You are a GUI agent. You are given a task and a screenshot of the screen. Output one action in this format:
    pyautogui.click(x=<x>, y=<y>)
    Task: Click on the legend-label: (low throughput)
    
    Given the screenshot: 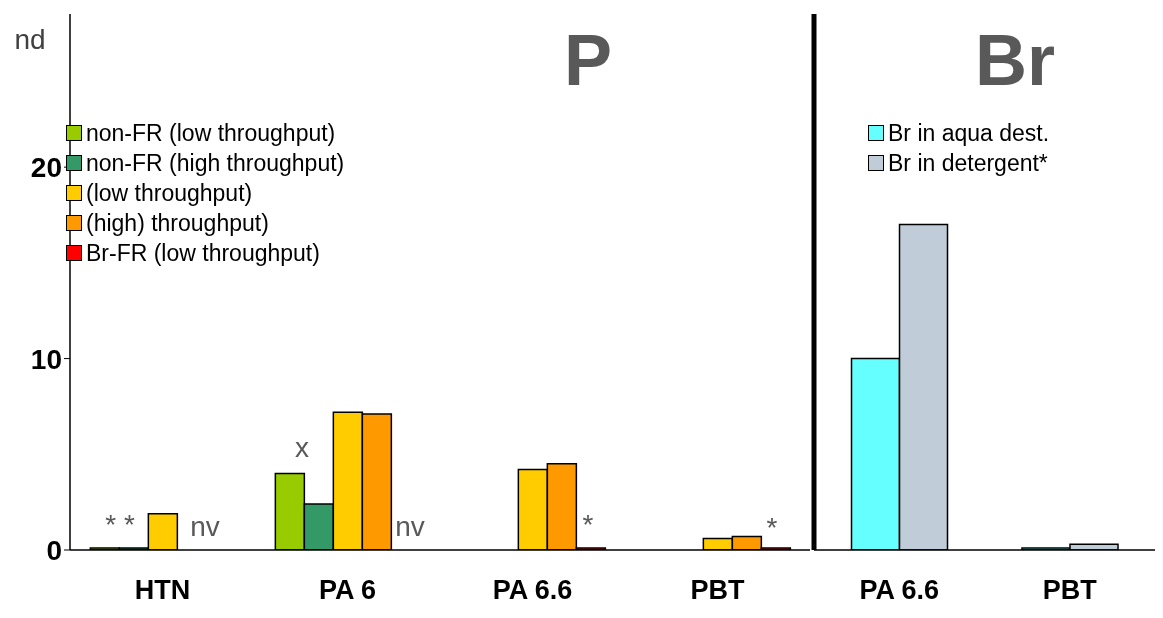 What is the action you would take?
    pyautogui.click(x=169, y=193)
    